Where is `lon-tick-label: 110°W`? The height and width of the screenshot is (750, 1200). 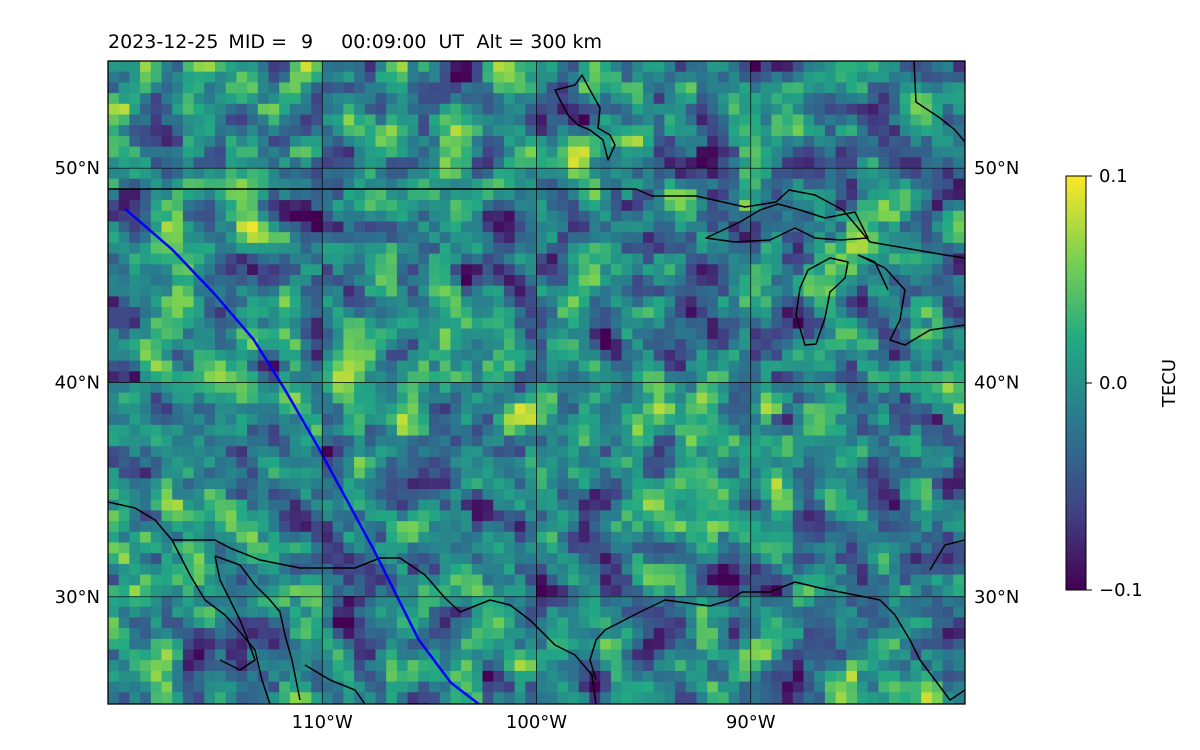
lon-tick-label: 110°W is located at coordinates (322, 722).